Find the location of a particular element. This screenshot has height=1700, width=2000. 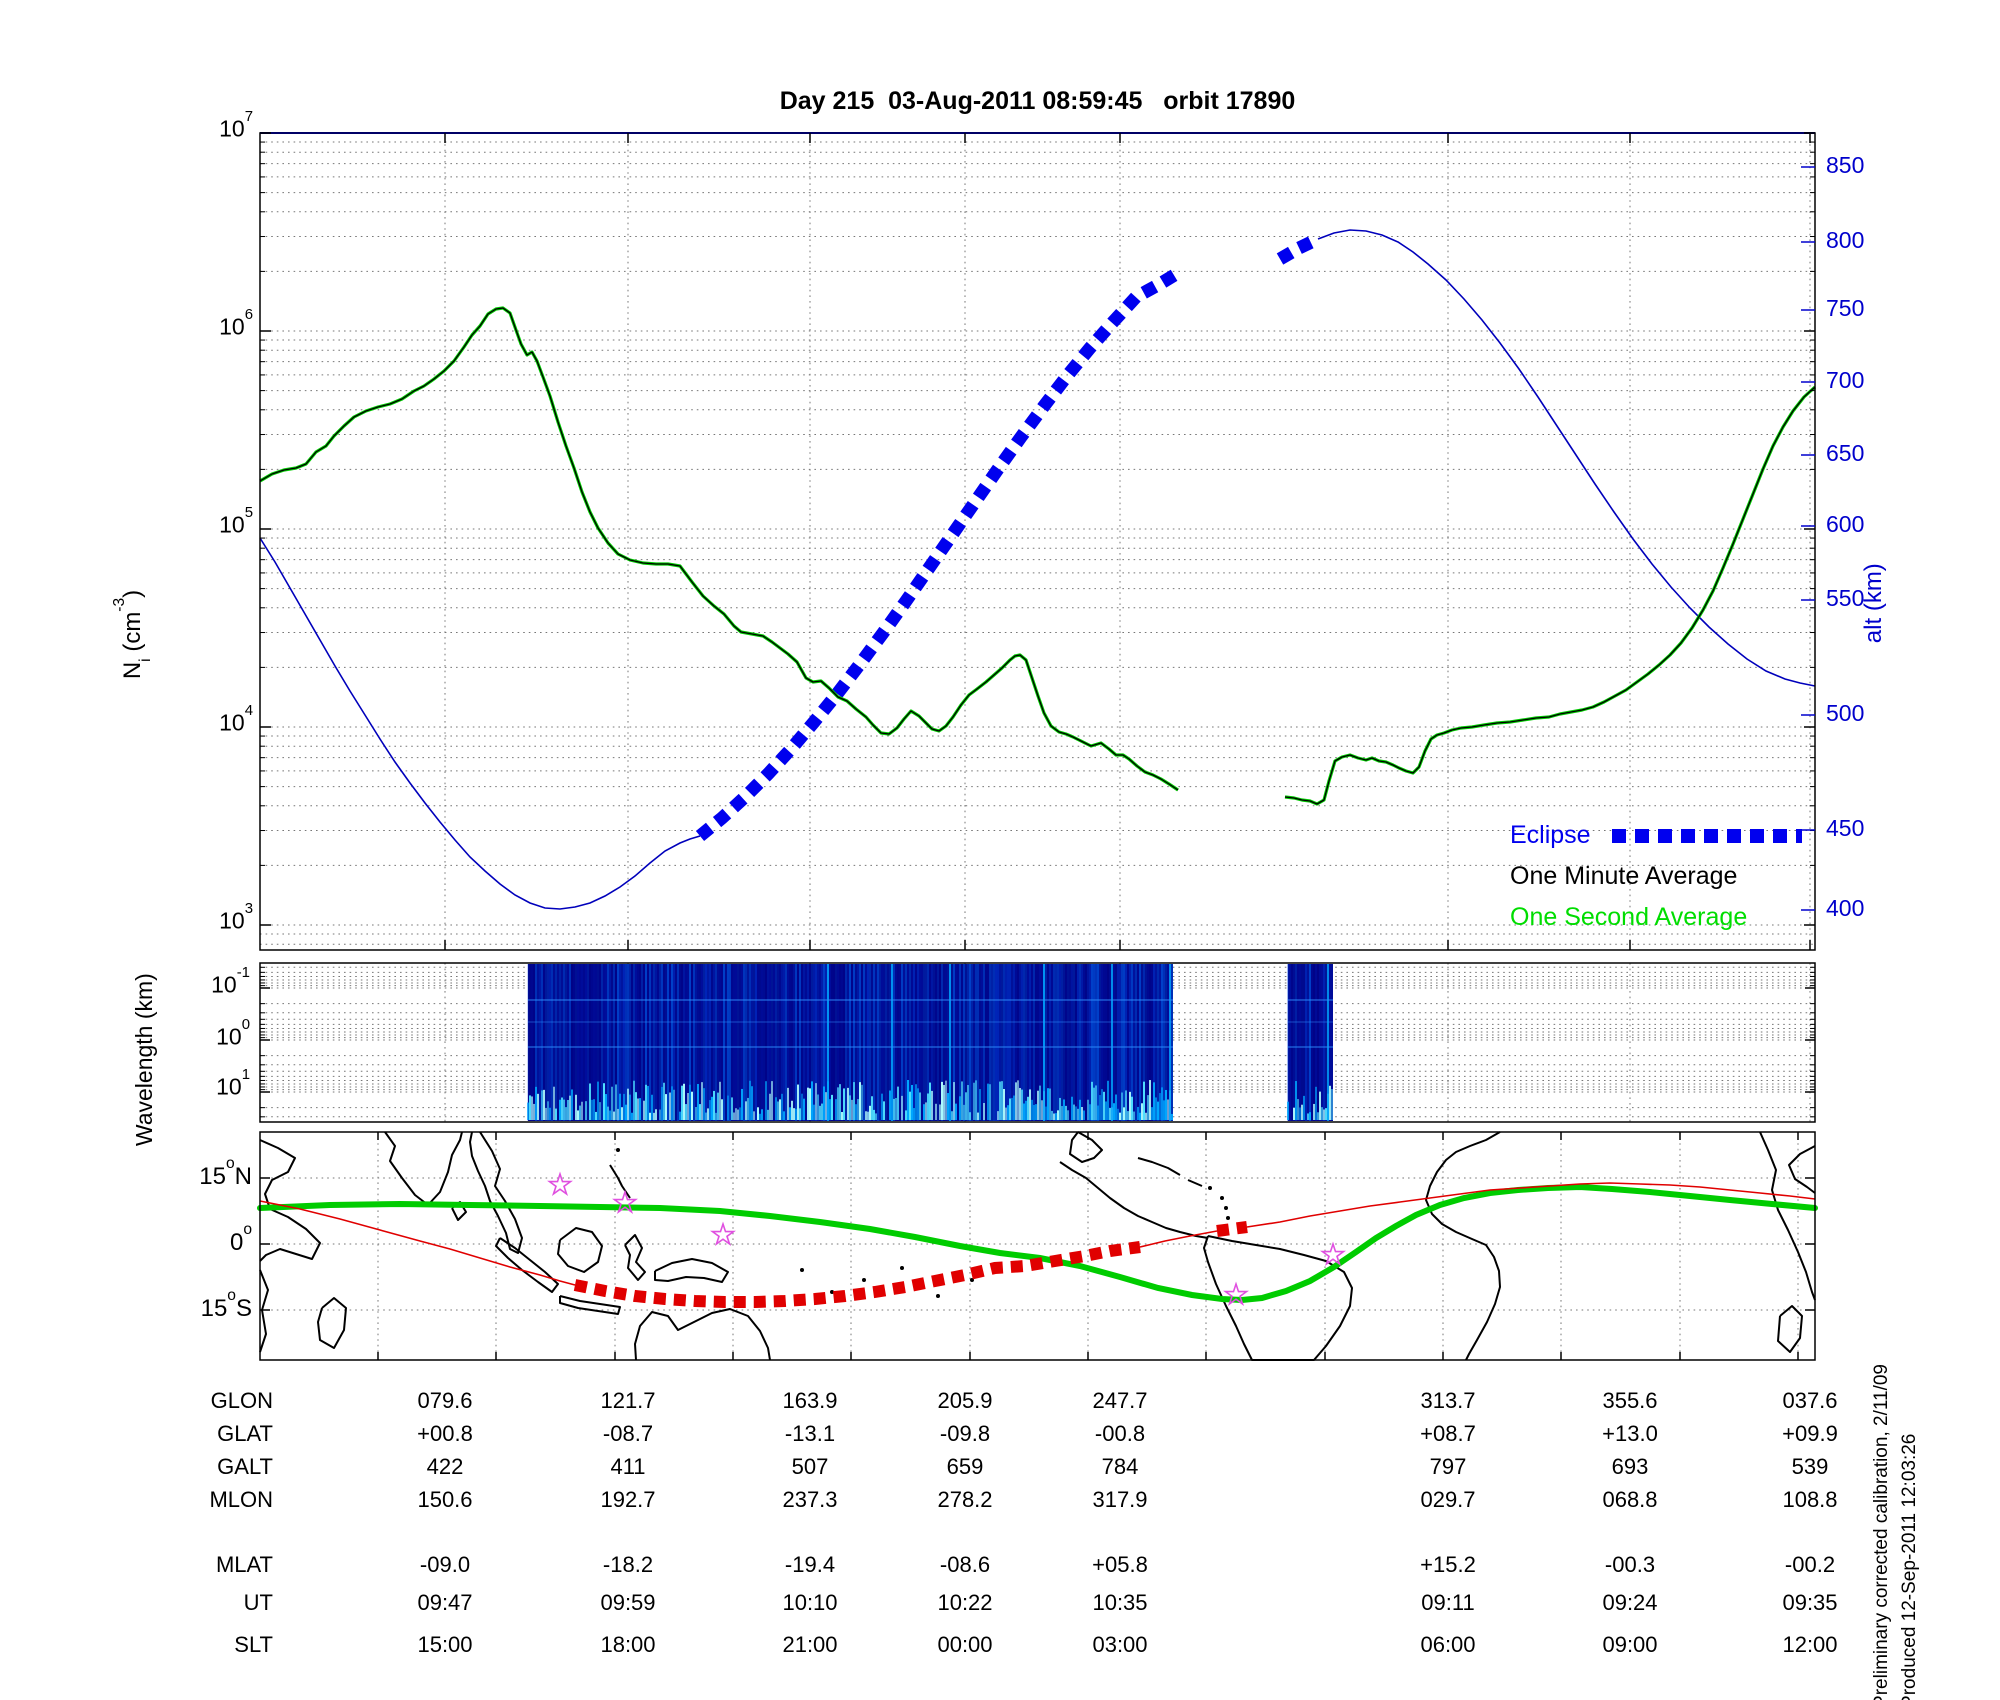

table-cell: -19.4 is located at coordinates (810, 1564).